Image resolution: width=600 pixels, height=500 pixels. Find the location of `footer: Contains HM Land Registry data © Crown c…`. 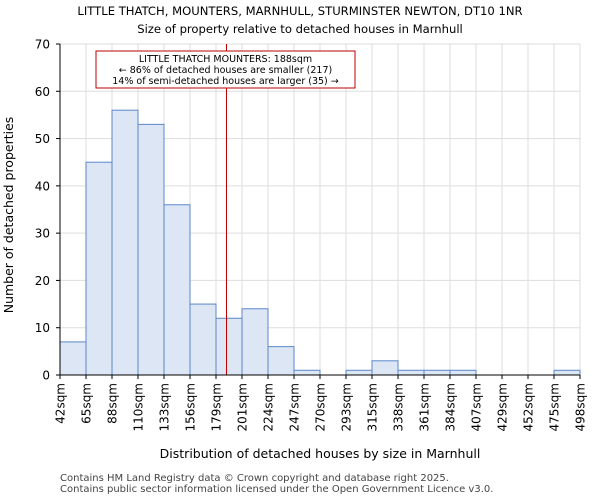

footer: Contains HM Land Registry data © Crown c… is located at coordinates (276, 484).